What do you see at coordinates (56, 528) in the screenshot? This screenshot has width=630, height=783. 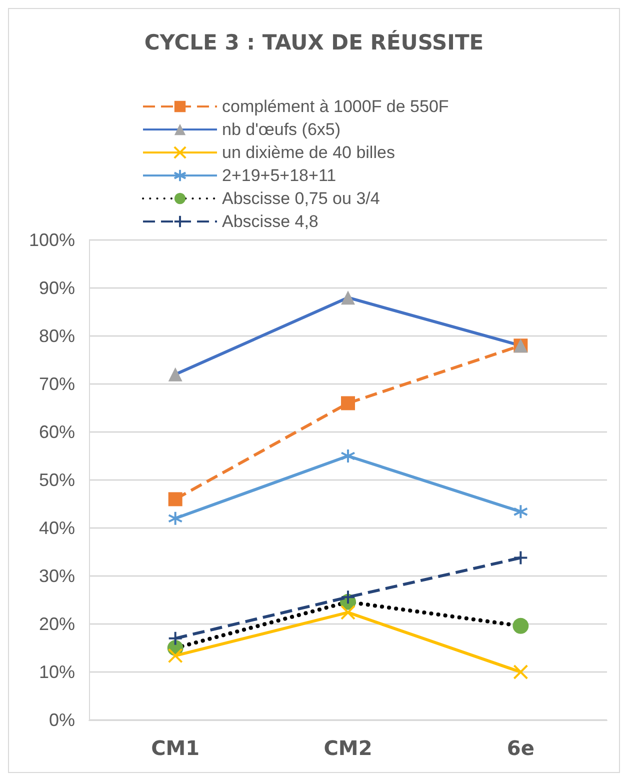 I see `y-tick-label: 40%` at bounding box center [56, 528].